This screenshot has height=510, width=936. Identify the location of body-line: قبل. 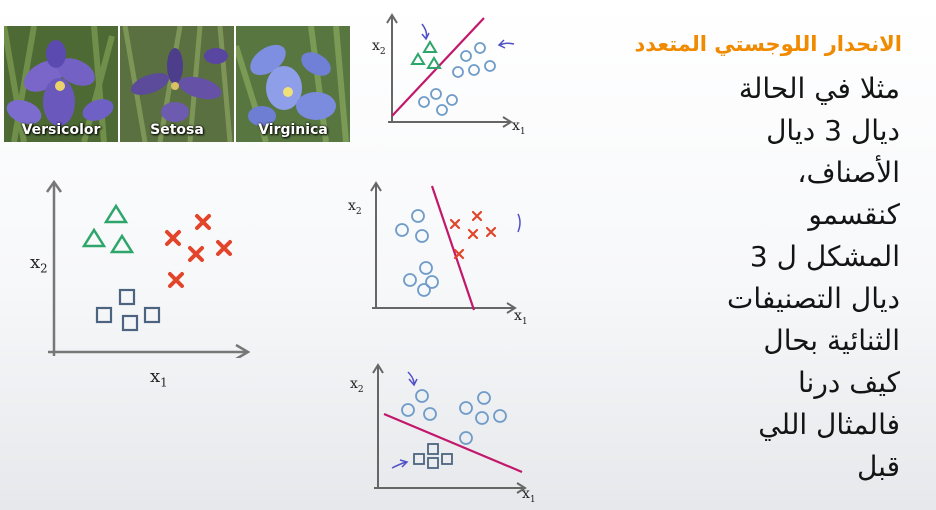
(878, 466).